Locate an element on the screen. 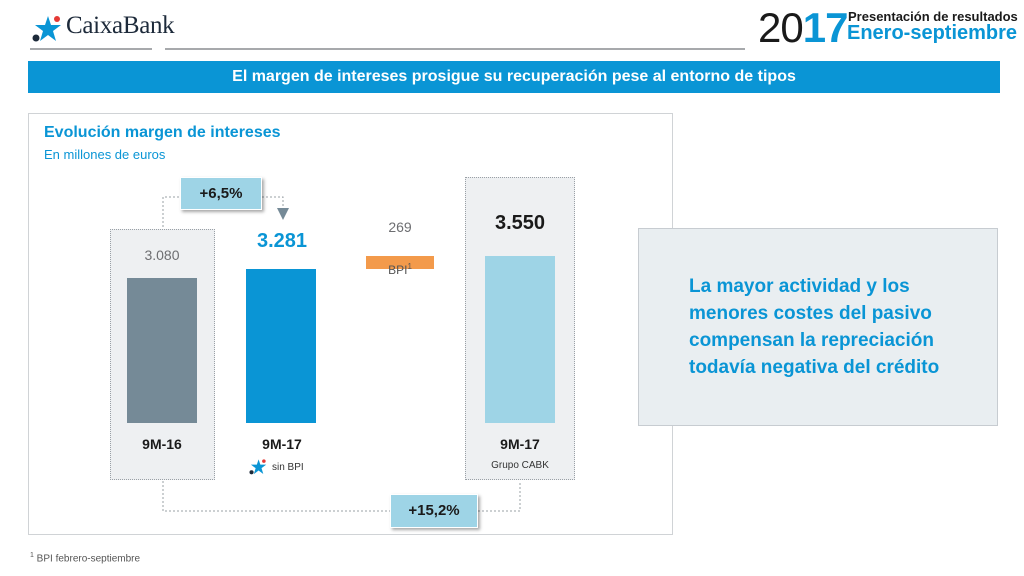 The image size is (1024, 576). presentation-title: Presentación de resultados is located at coordinates (933, 16).